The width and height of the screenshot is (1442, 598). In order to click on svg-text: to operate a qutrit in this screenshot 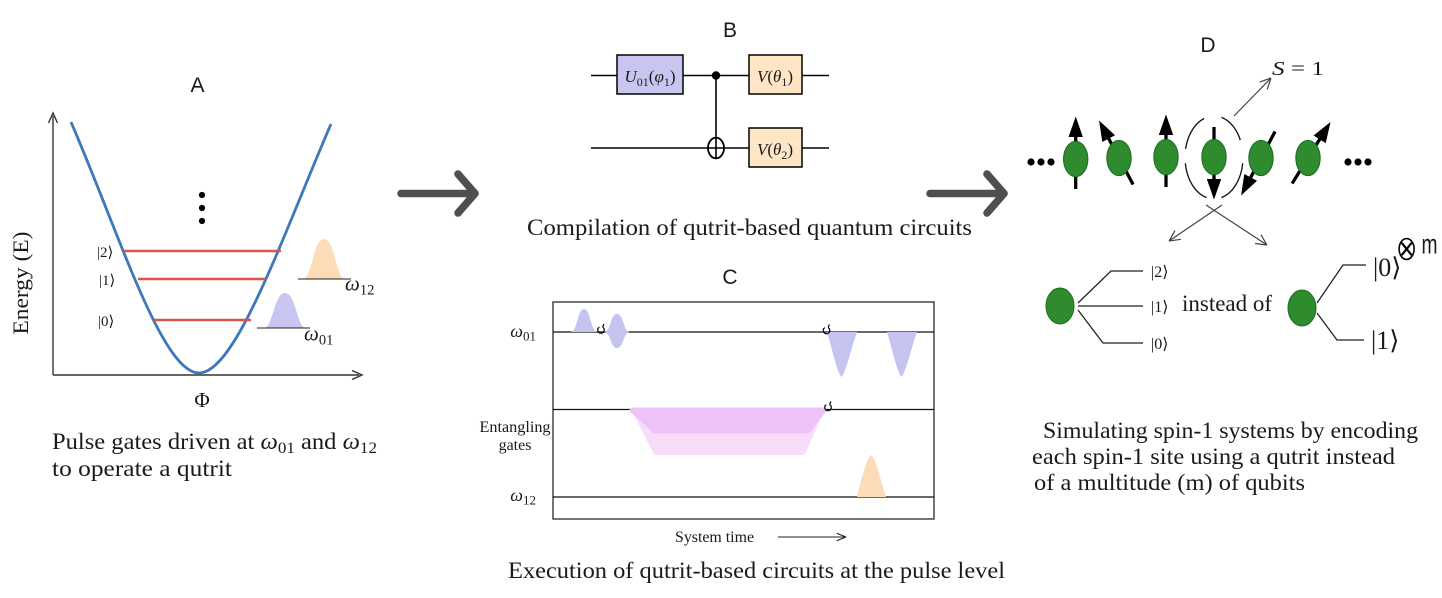, I will do `click(142, 468)`.